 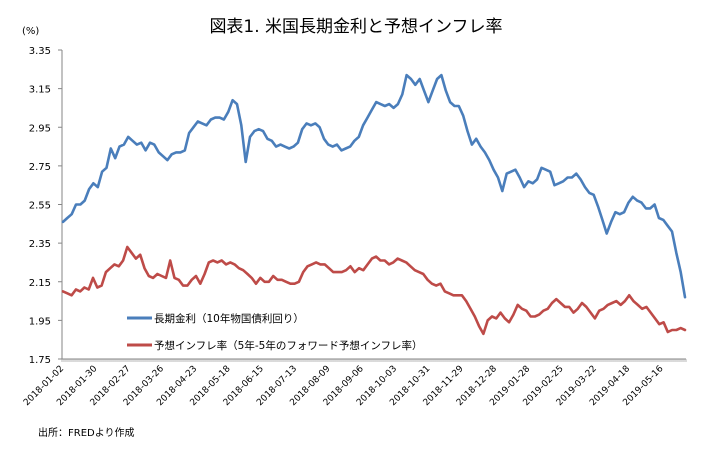 What do you see at coordinates (40, 206) in the screenshot?
I see `y-tick-label: 2.55` at bounding box center [40, 206].